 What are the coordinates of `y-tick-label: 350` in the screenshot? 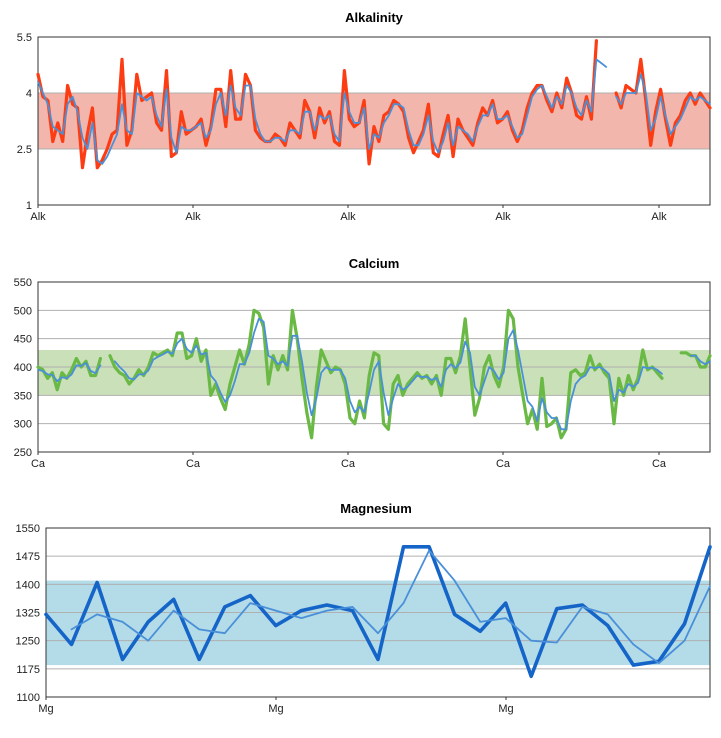 It's located at (23, 396).